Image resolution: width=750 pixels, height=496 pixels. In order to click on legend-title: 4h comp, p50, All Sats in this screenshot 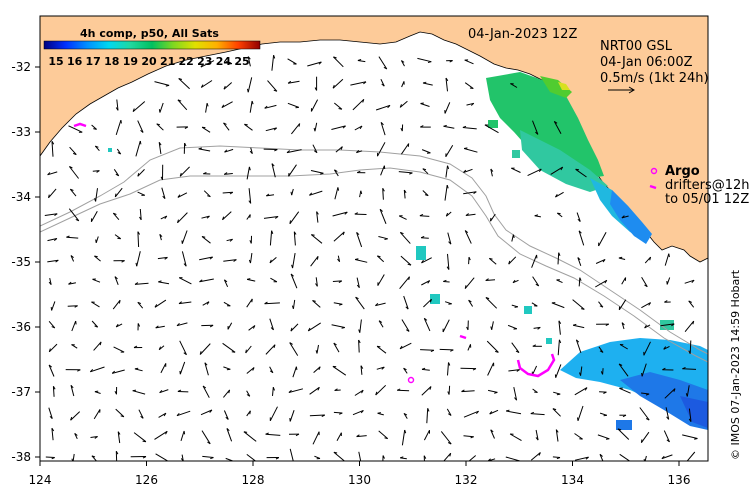, I will do `click(149, 33)`.